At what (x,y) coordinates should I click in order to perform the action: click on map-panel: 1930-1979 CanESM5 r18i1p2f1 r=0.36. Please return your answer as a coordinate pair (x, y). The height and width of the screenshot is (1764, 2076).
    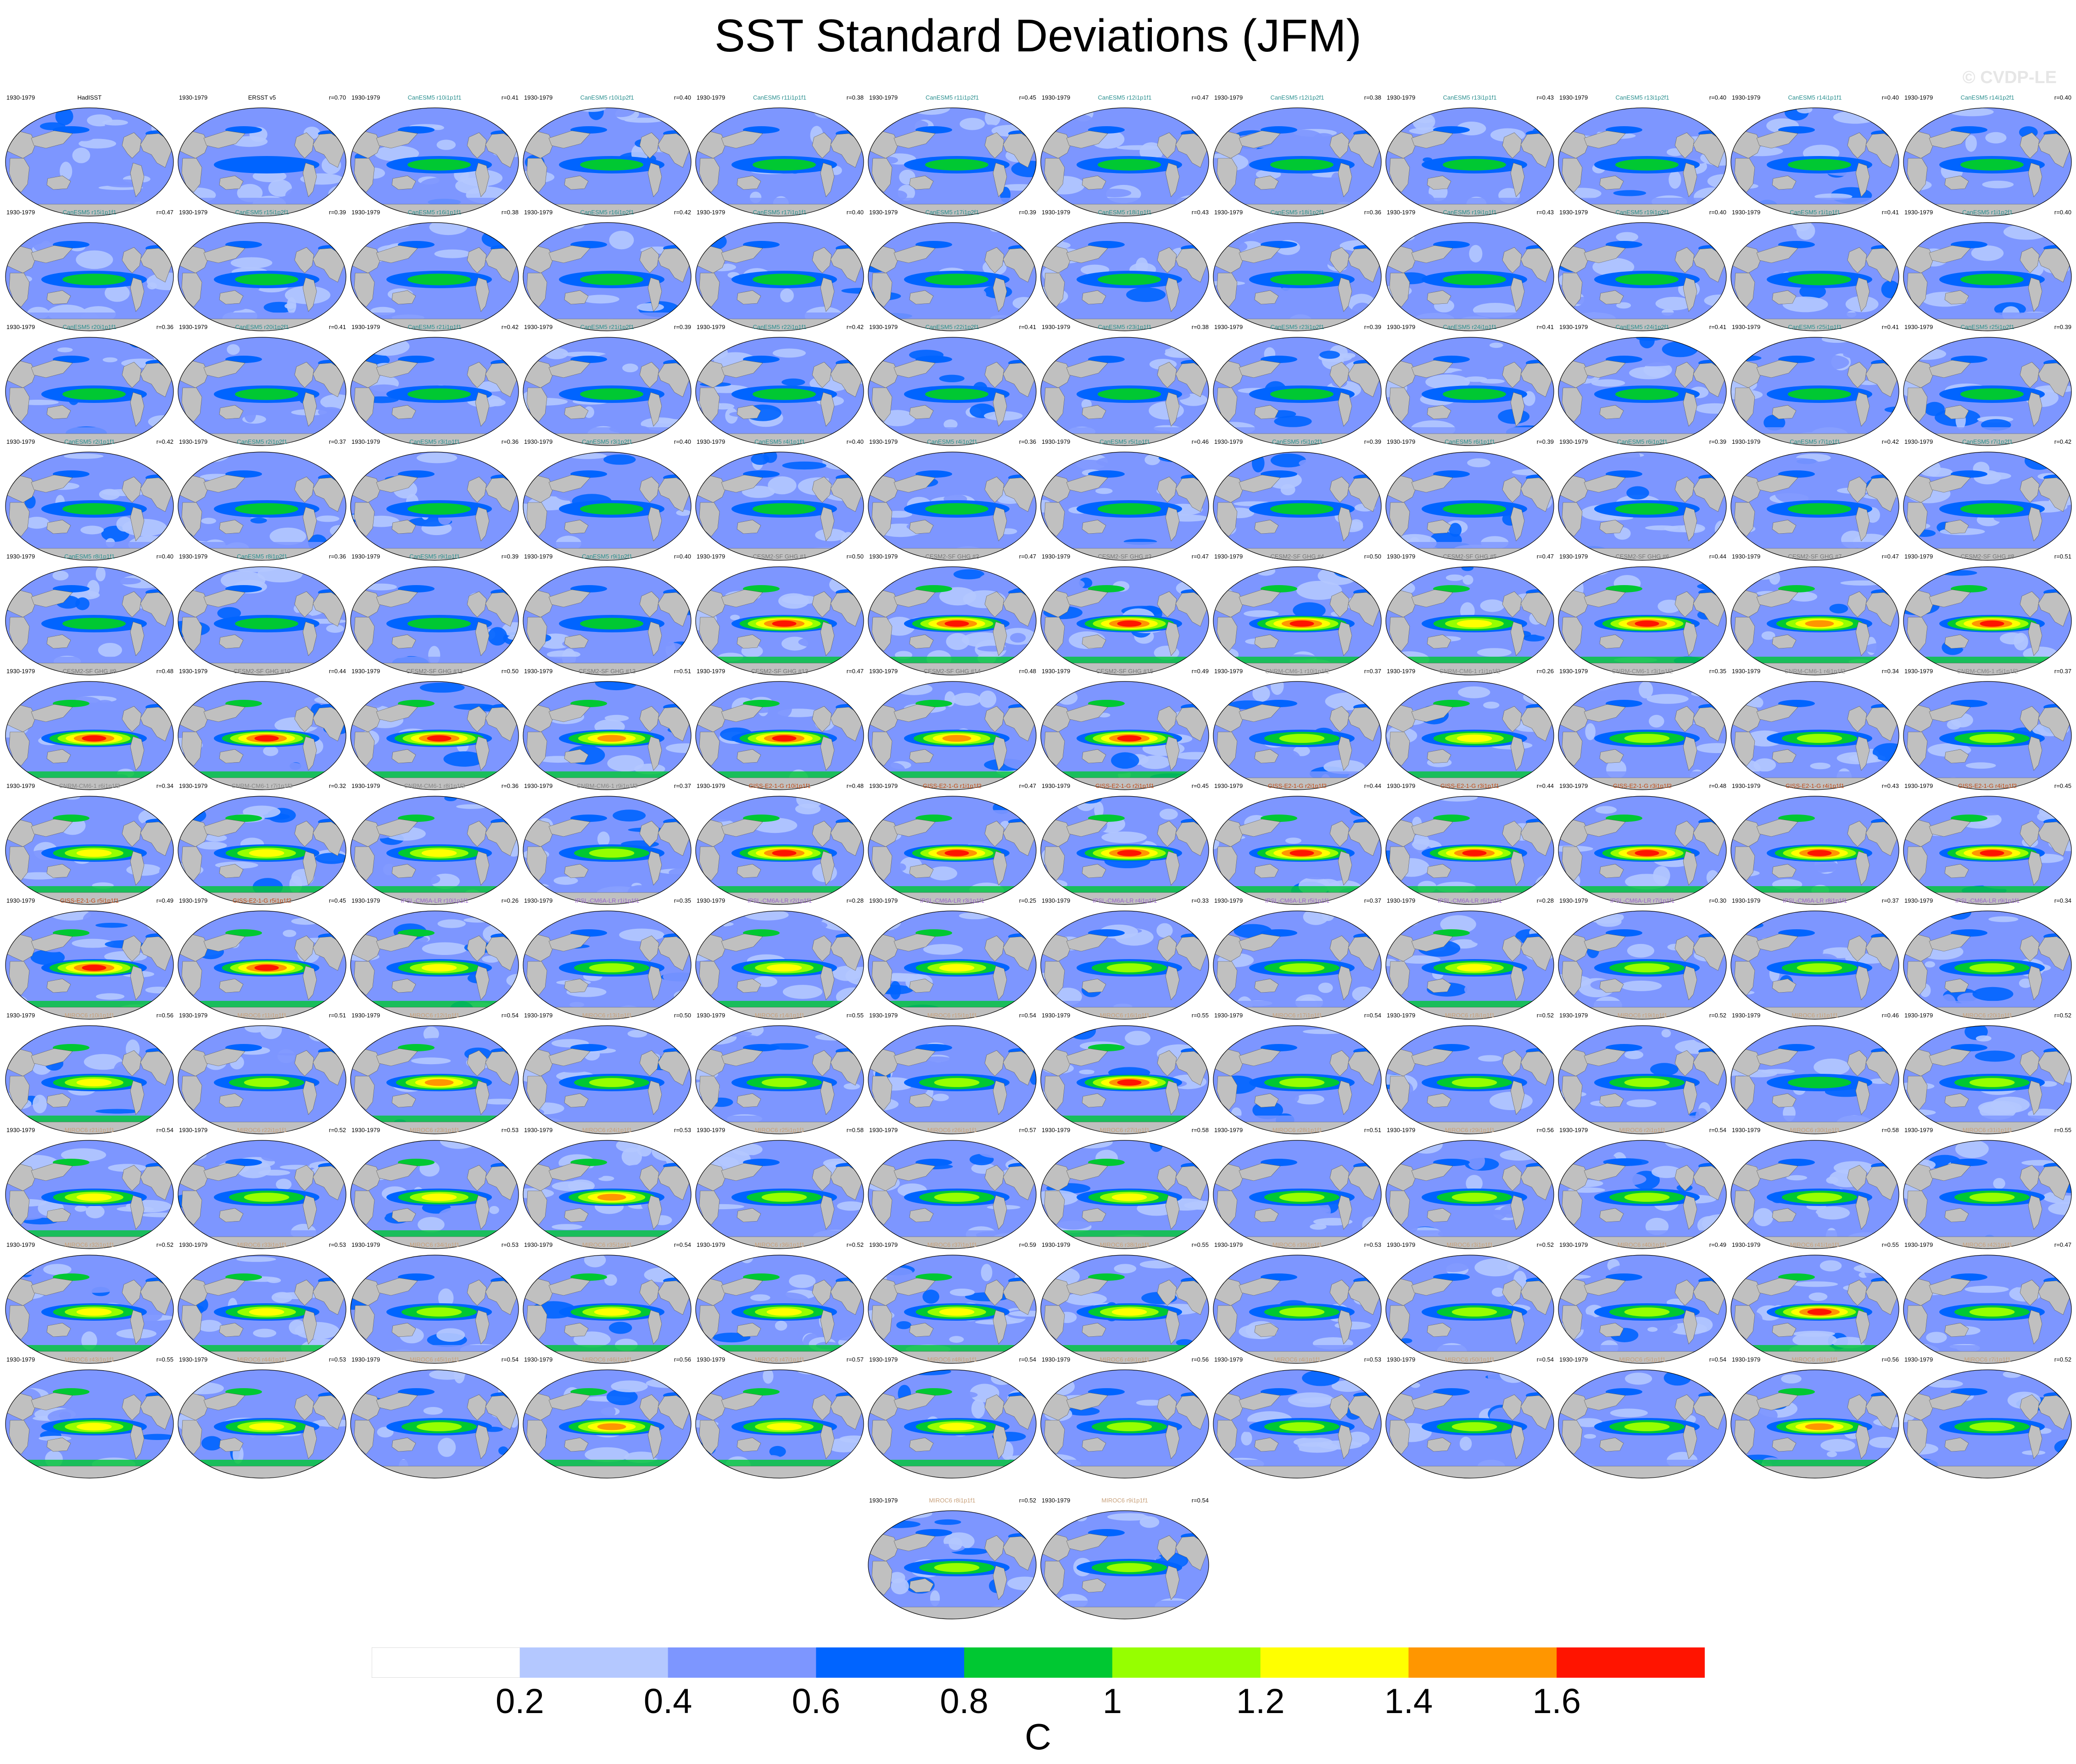
    Looking at the image, I should click on (1297, 271).